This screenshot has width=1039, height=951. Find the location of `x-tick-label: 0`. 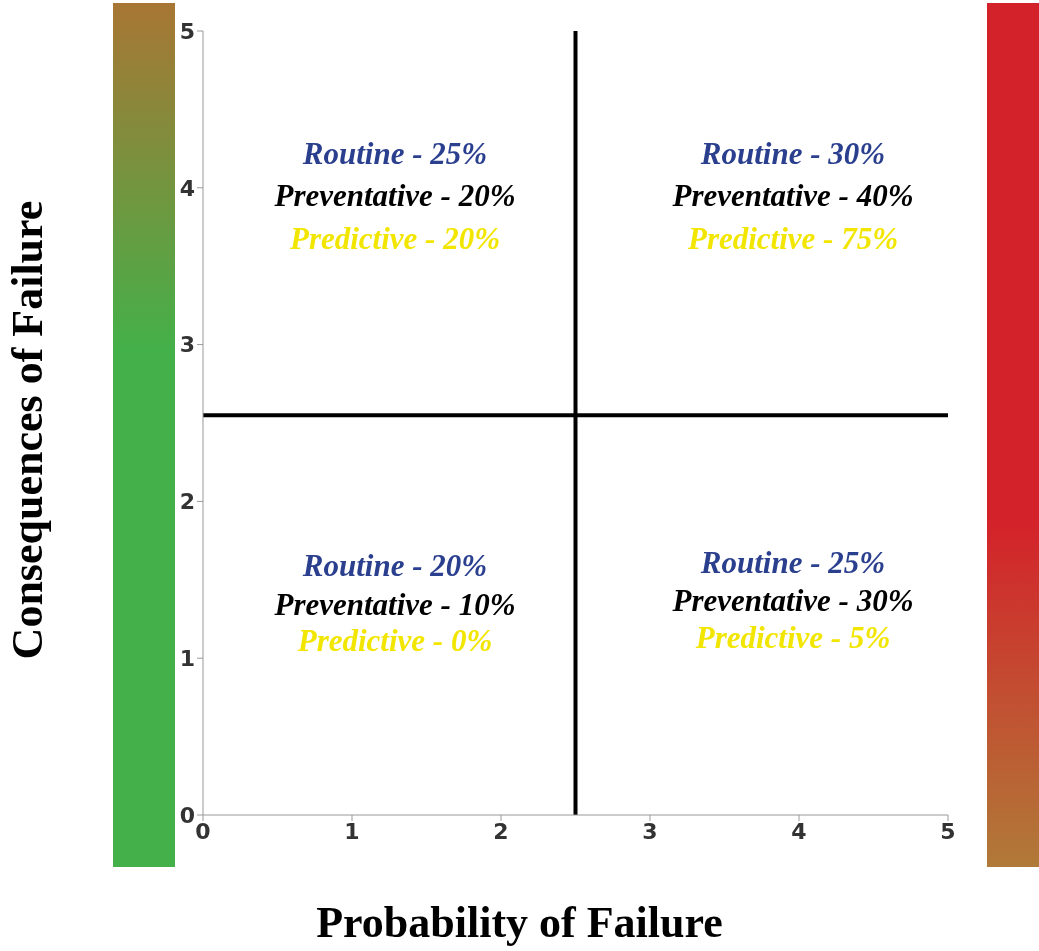

x-tick-label: 0 is located at coordinates (203, 831).